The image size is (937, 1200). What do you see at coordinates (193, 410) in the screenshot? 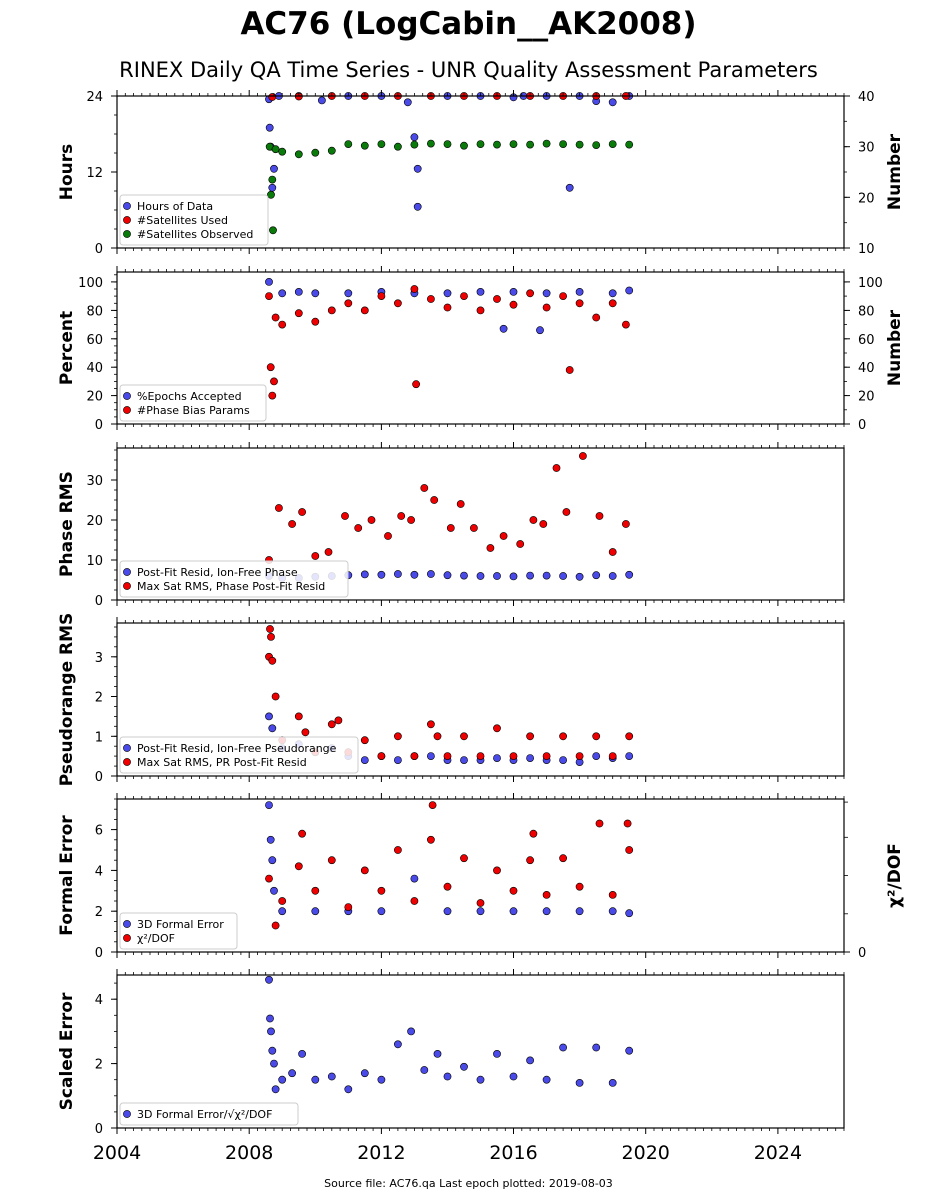
I see `legend-entry: #Phase Bias Params` at bounding box center [193, 410].